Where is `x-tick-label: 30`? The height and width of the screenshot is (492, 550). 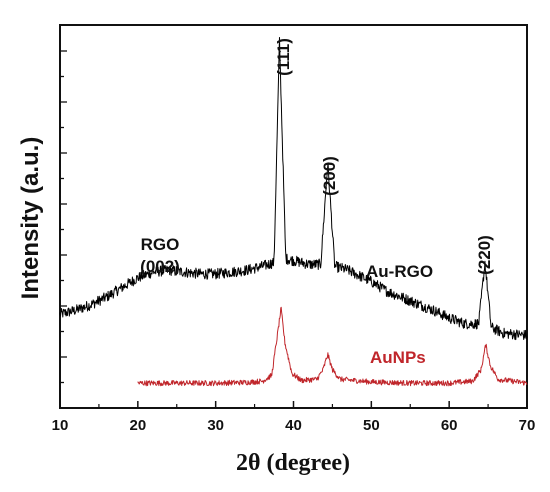
x-tick-label: 30 is located at coordinates (215, 425).